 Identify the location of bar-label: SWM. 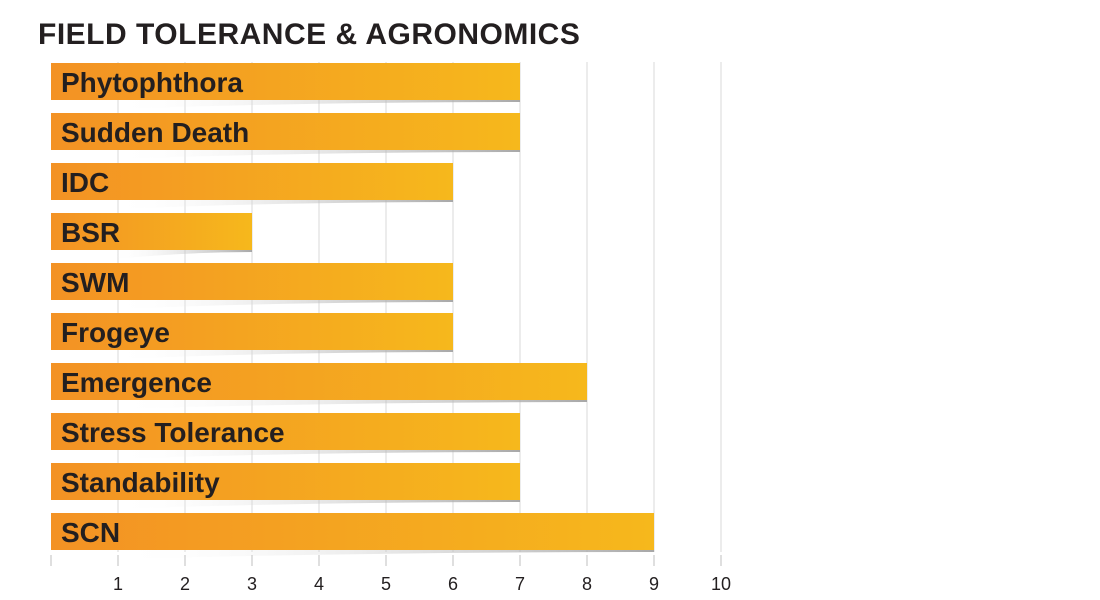
(95, 282).